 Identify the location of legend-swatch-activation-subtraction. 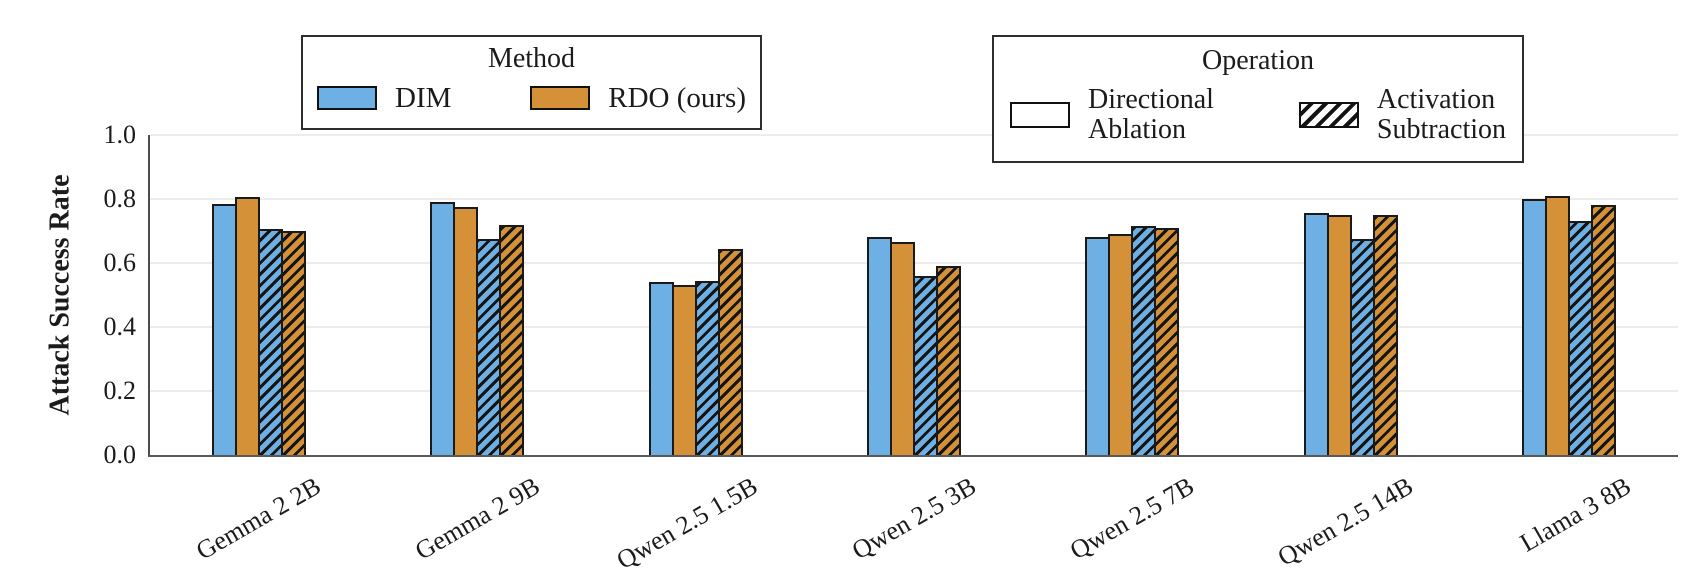
(1328, 114).